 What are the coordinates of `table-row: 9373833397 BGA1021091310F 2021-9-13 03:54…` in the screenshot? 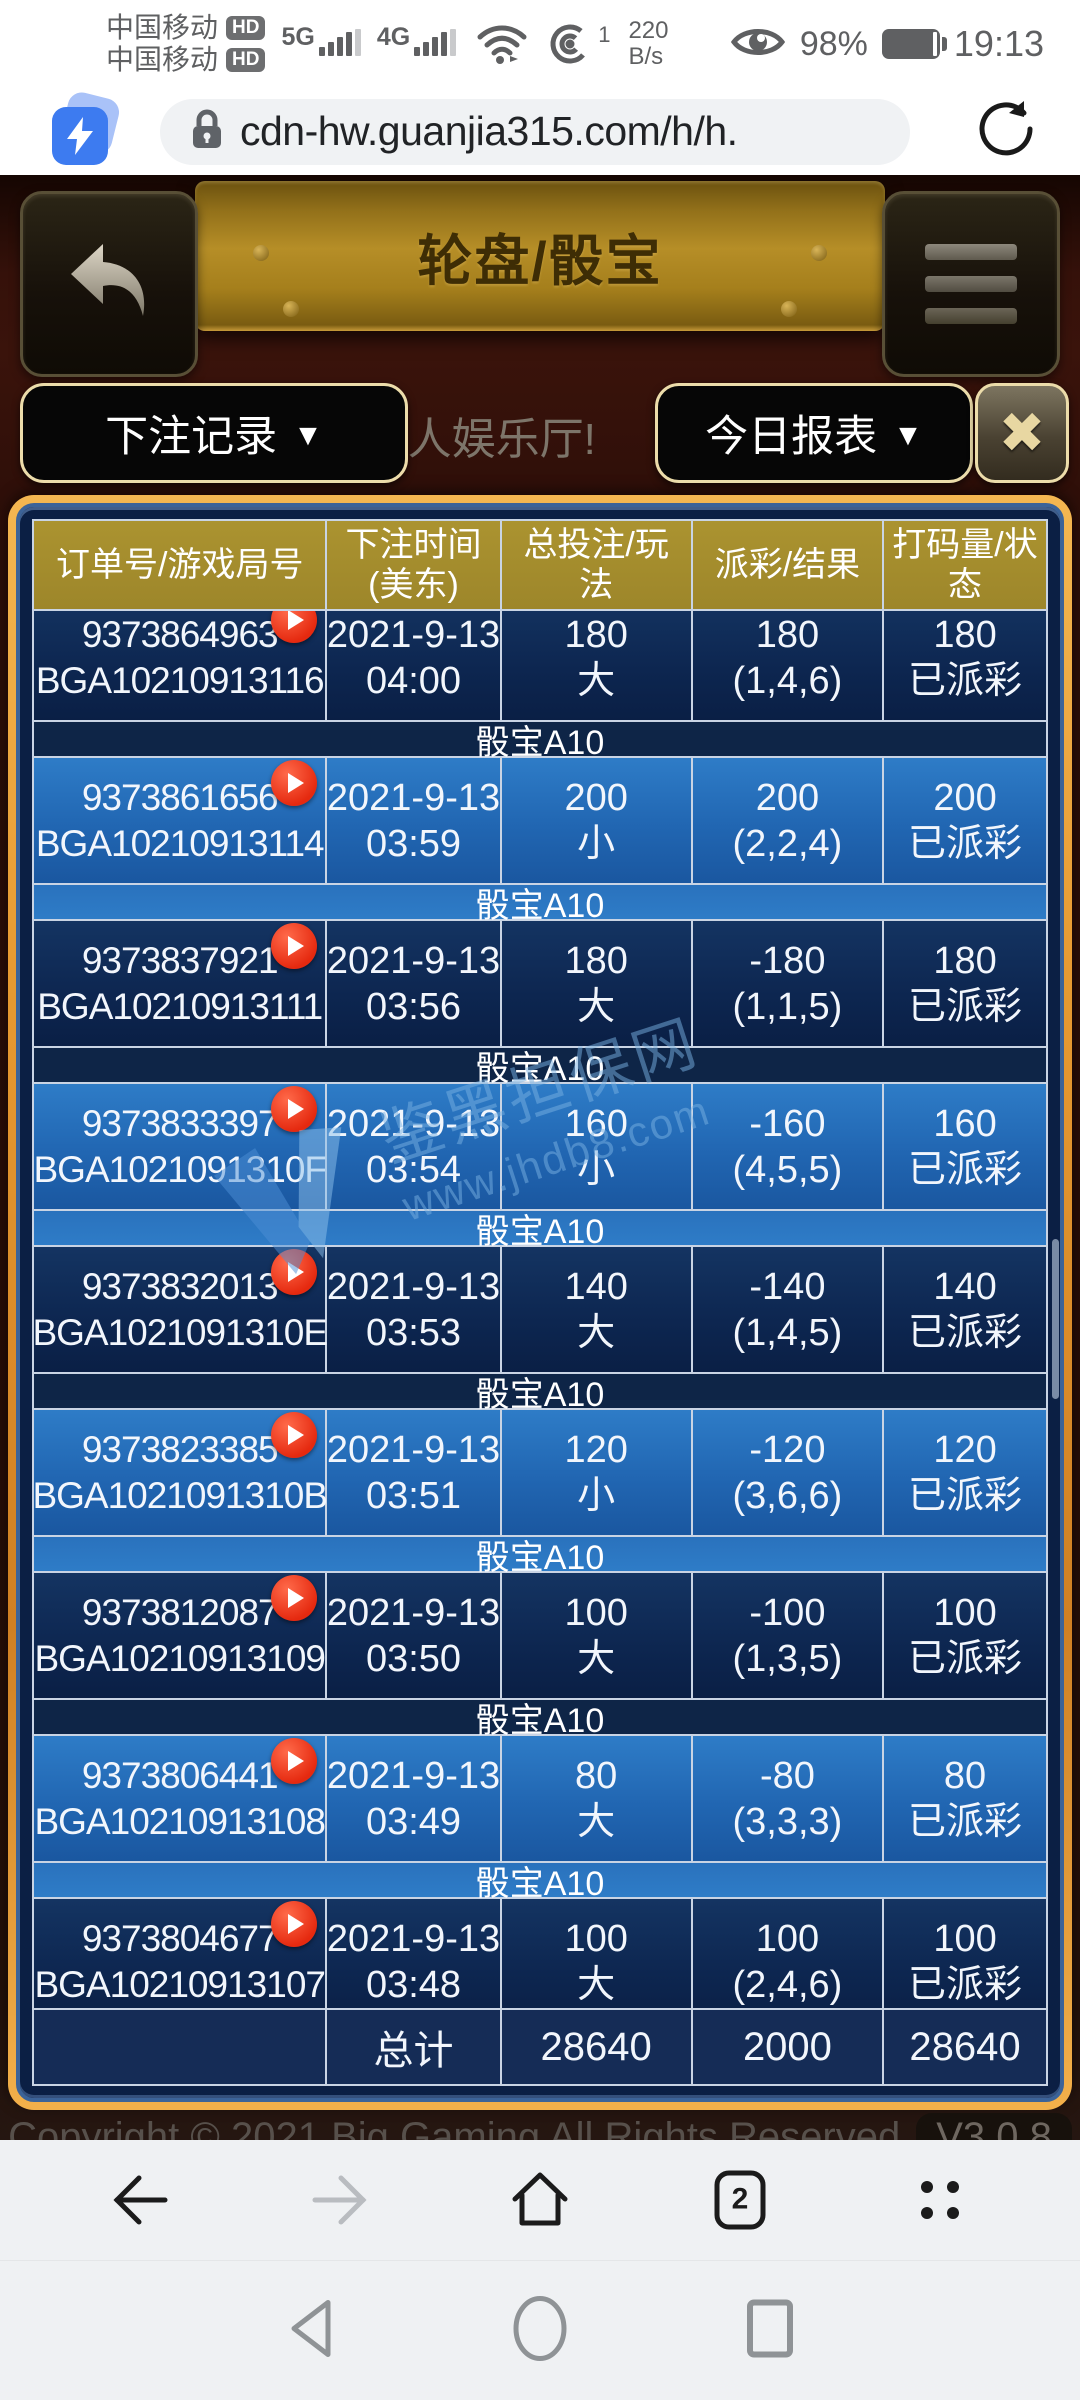 It's located at (540, 1147).